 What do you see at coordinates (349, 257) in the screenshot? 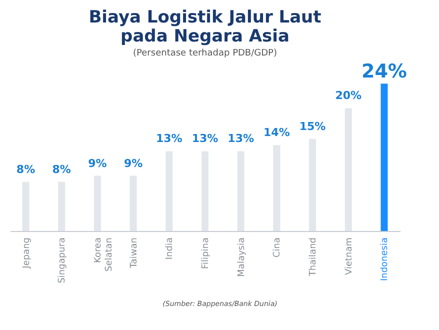
I see `x-tick-label: Vietnam` at bounding box center [349, 257].